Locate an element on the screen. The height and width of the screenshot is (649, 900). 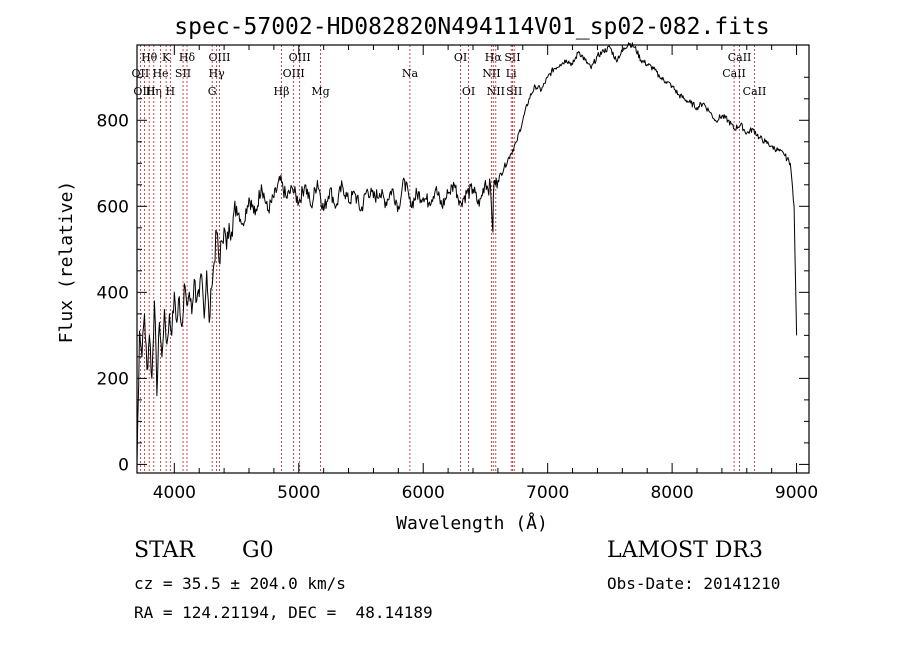
line-marker-label: K is located at coordinates (166, 57).